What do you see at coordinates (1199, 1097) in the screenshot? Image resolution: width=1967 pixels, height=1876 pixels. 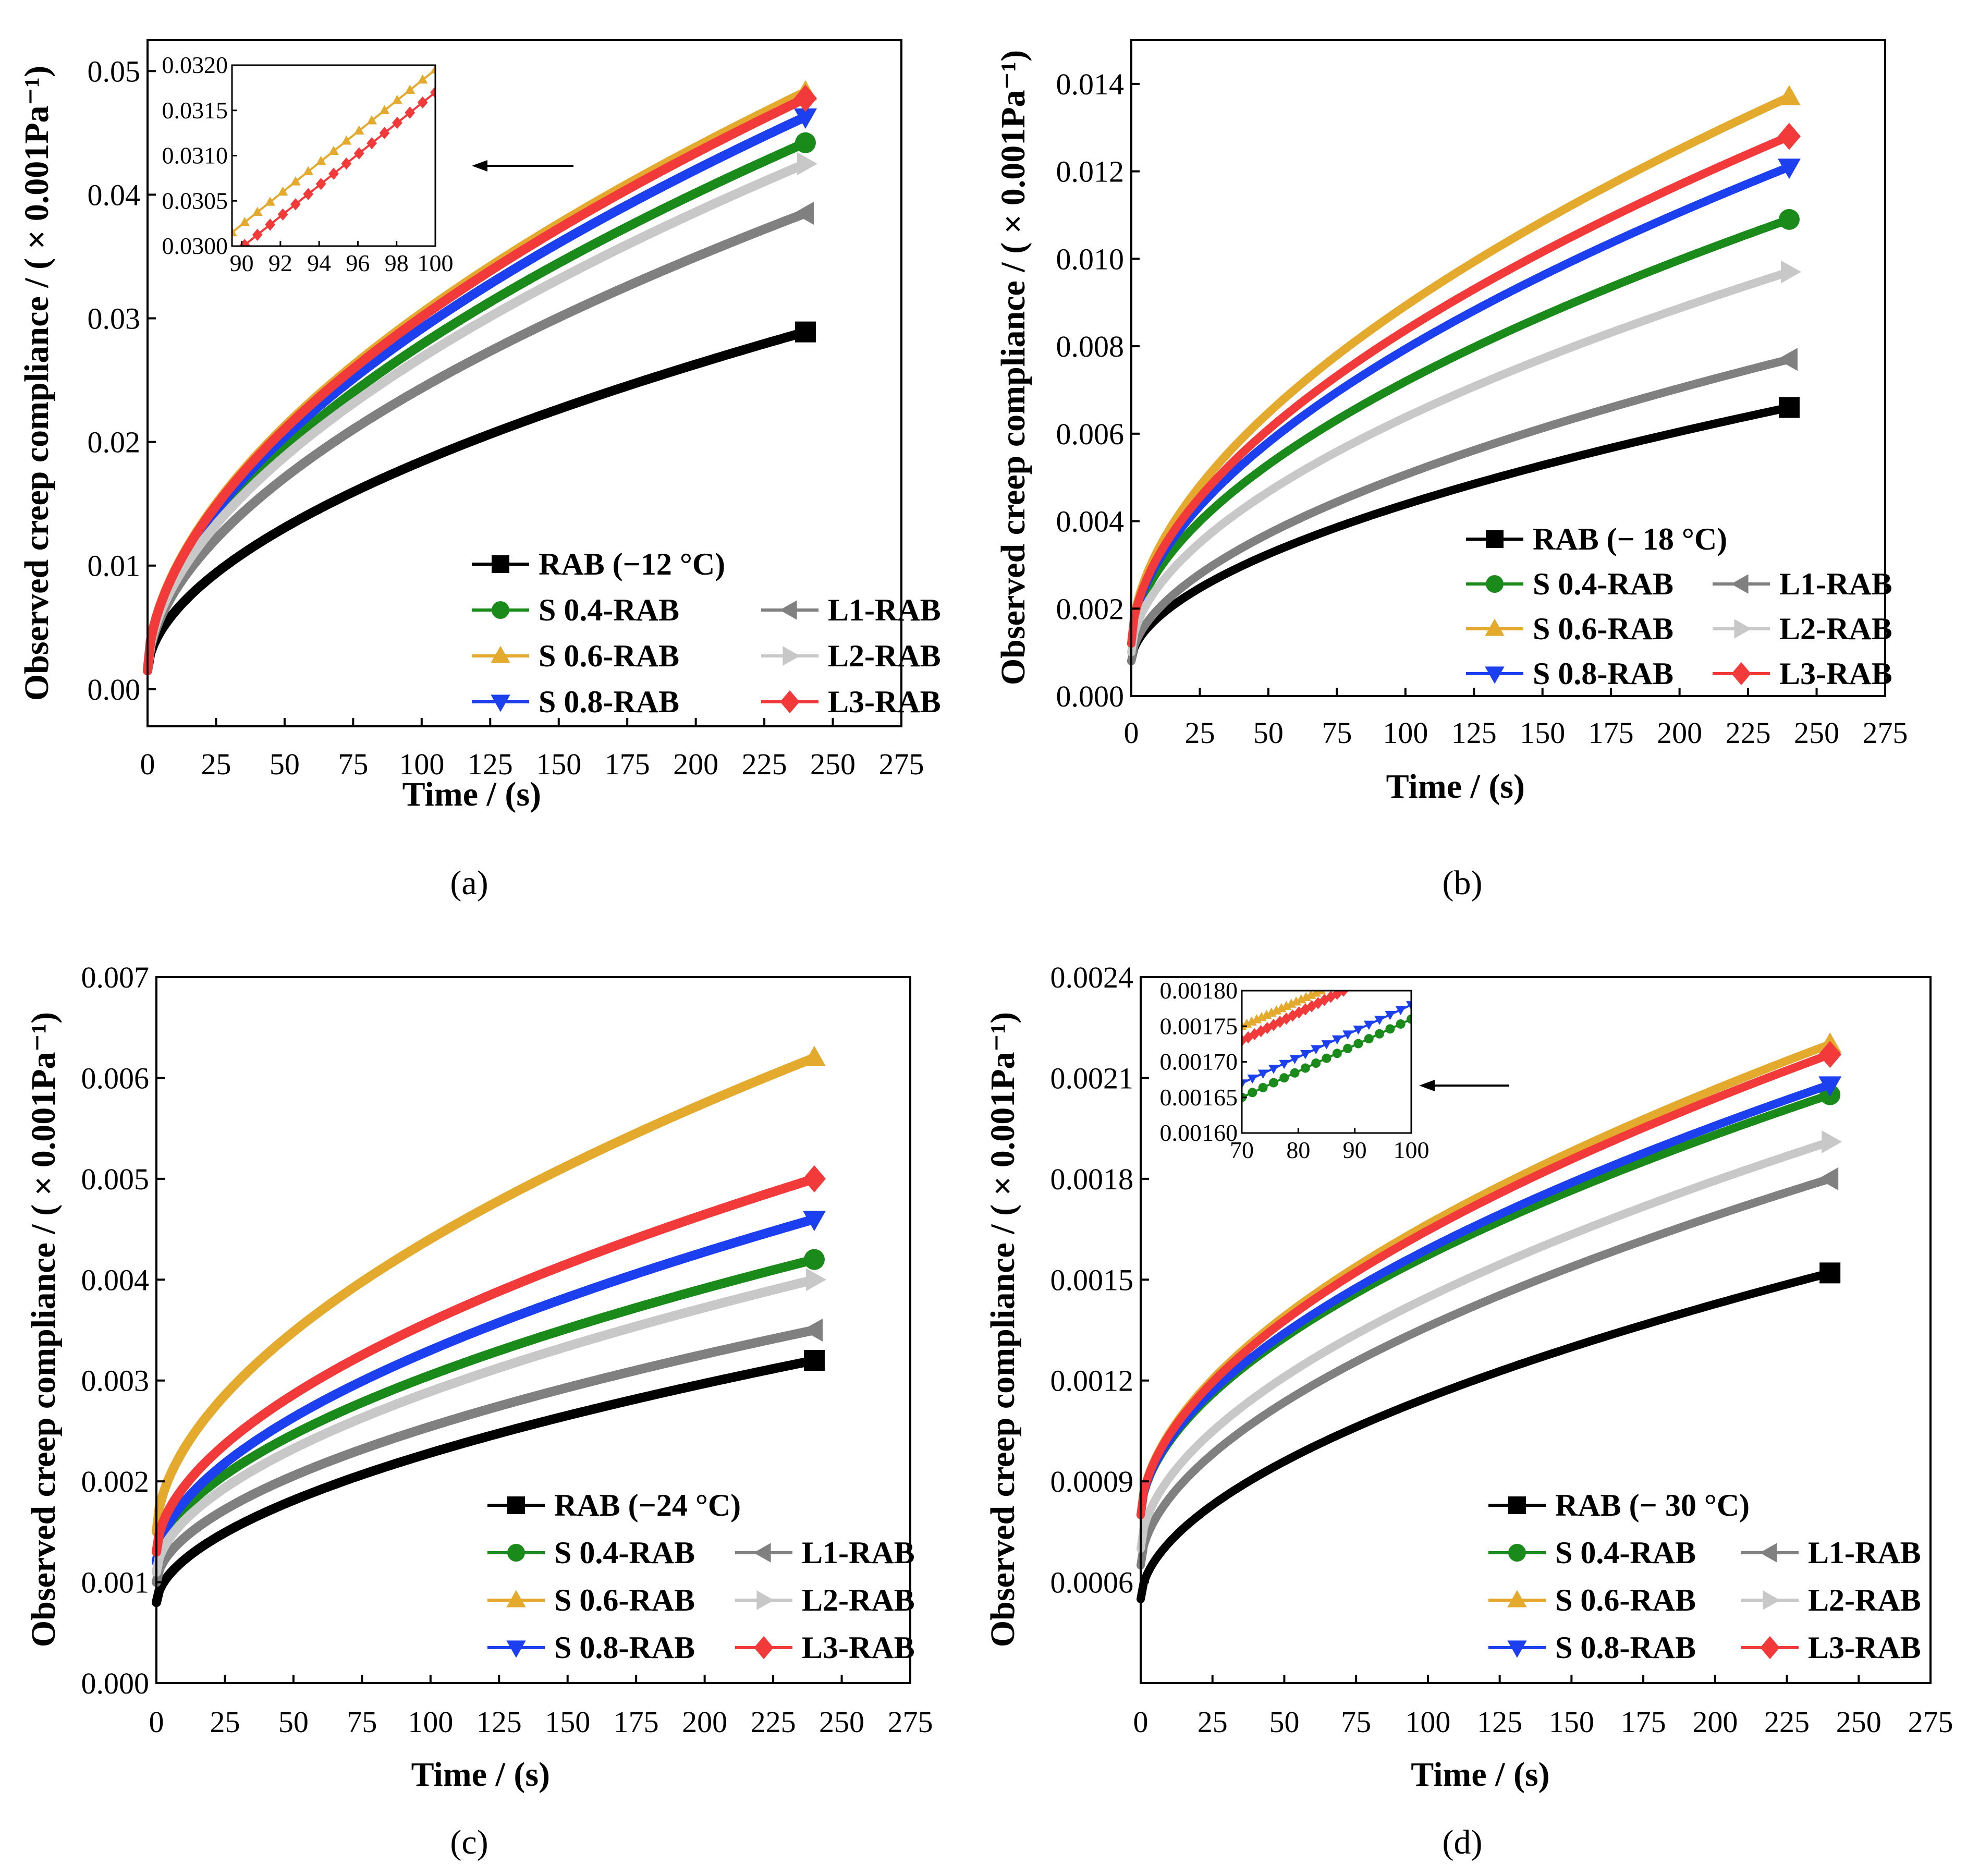 I see `inset-y-tick-label: 0.00165` at bounding box center [1199, 1097].